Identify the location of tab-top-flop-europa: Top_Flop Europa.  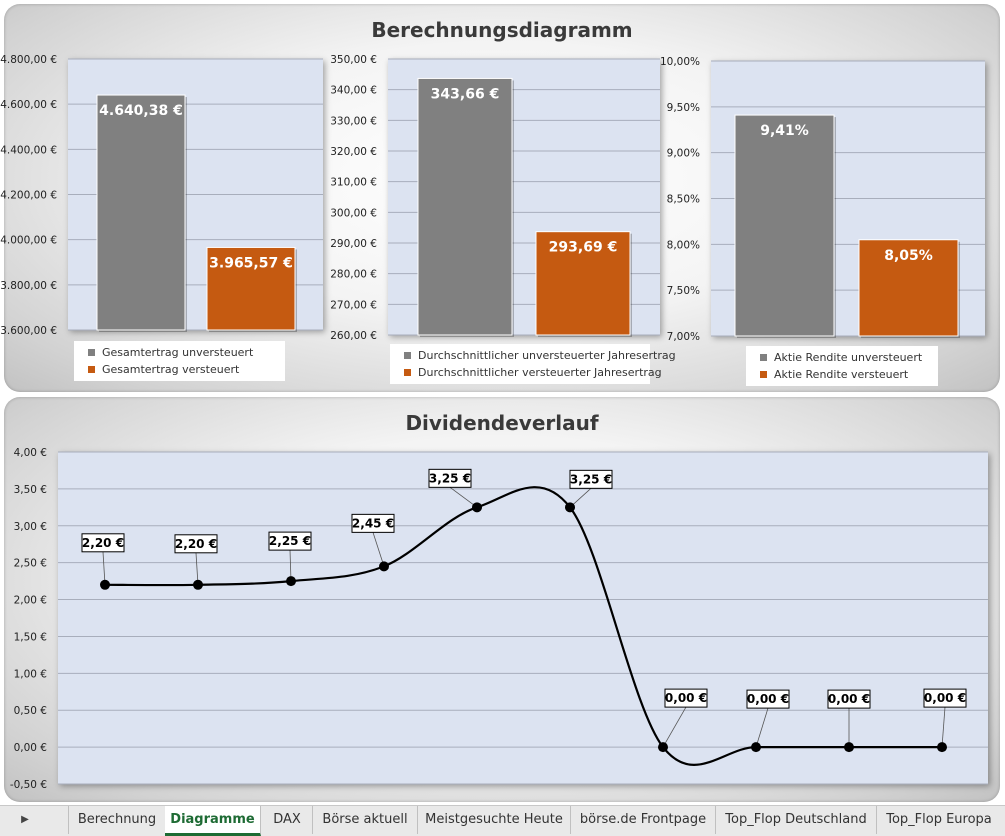
(939, 819).